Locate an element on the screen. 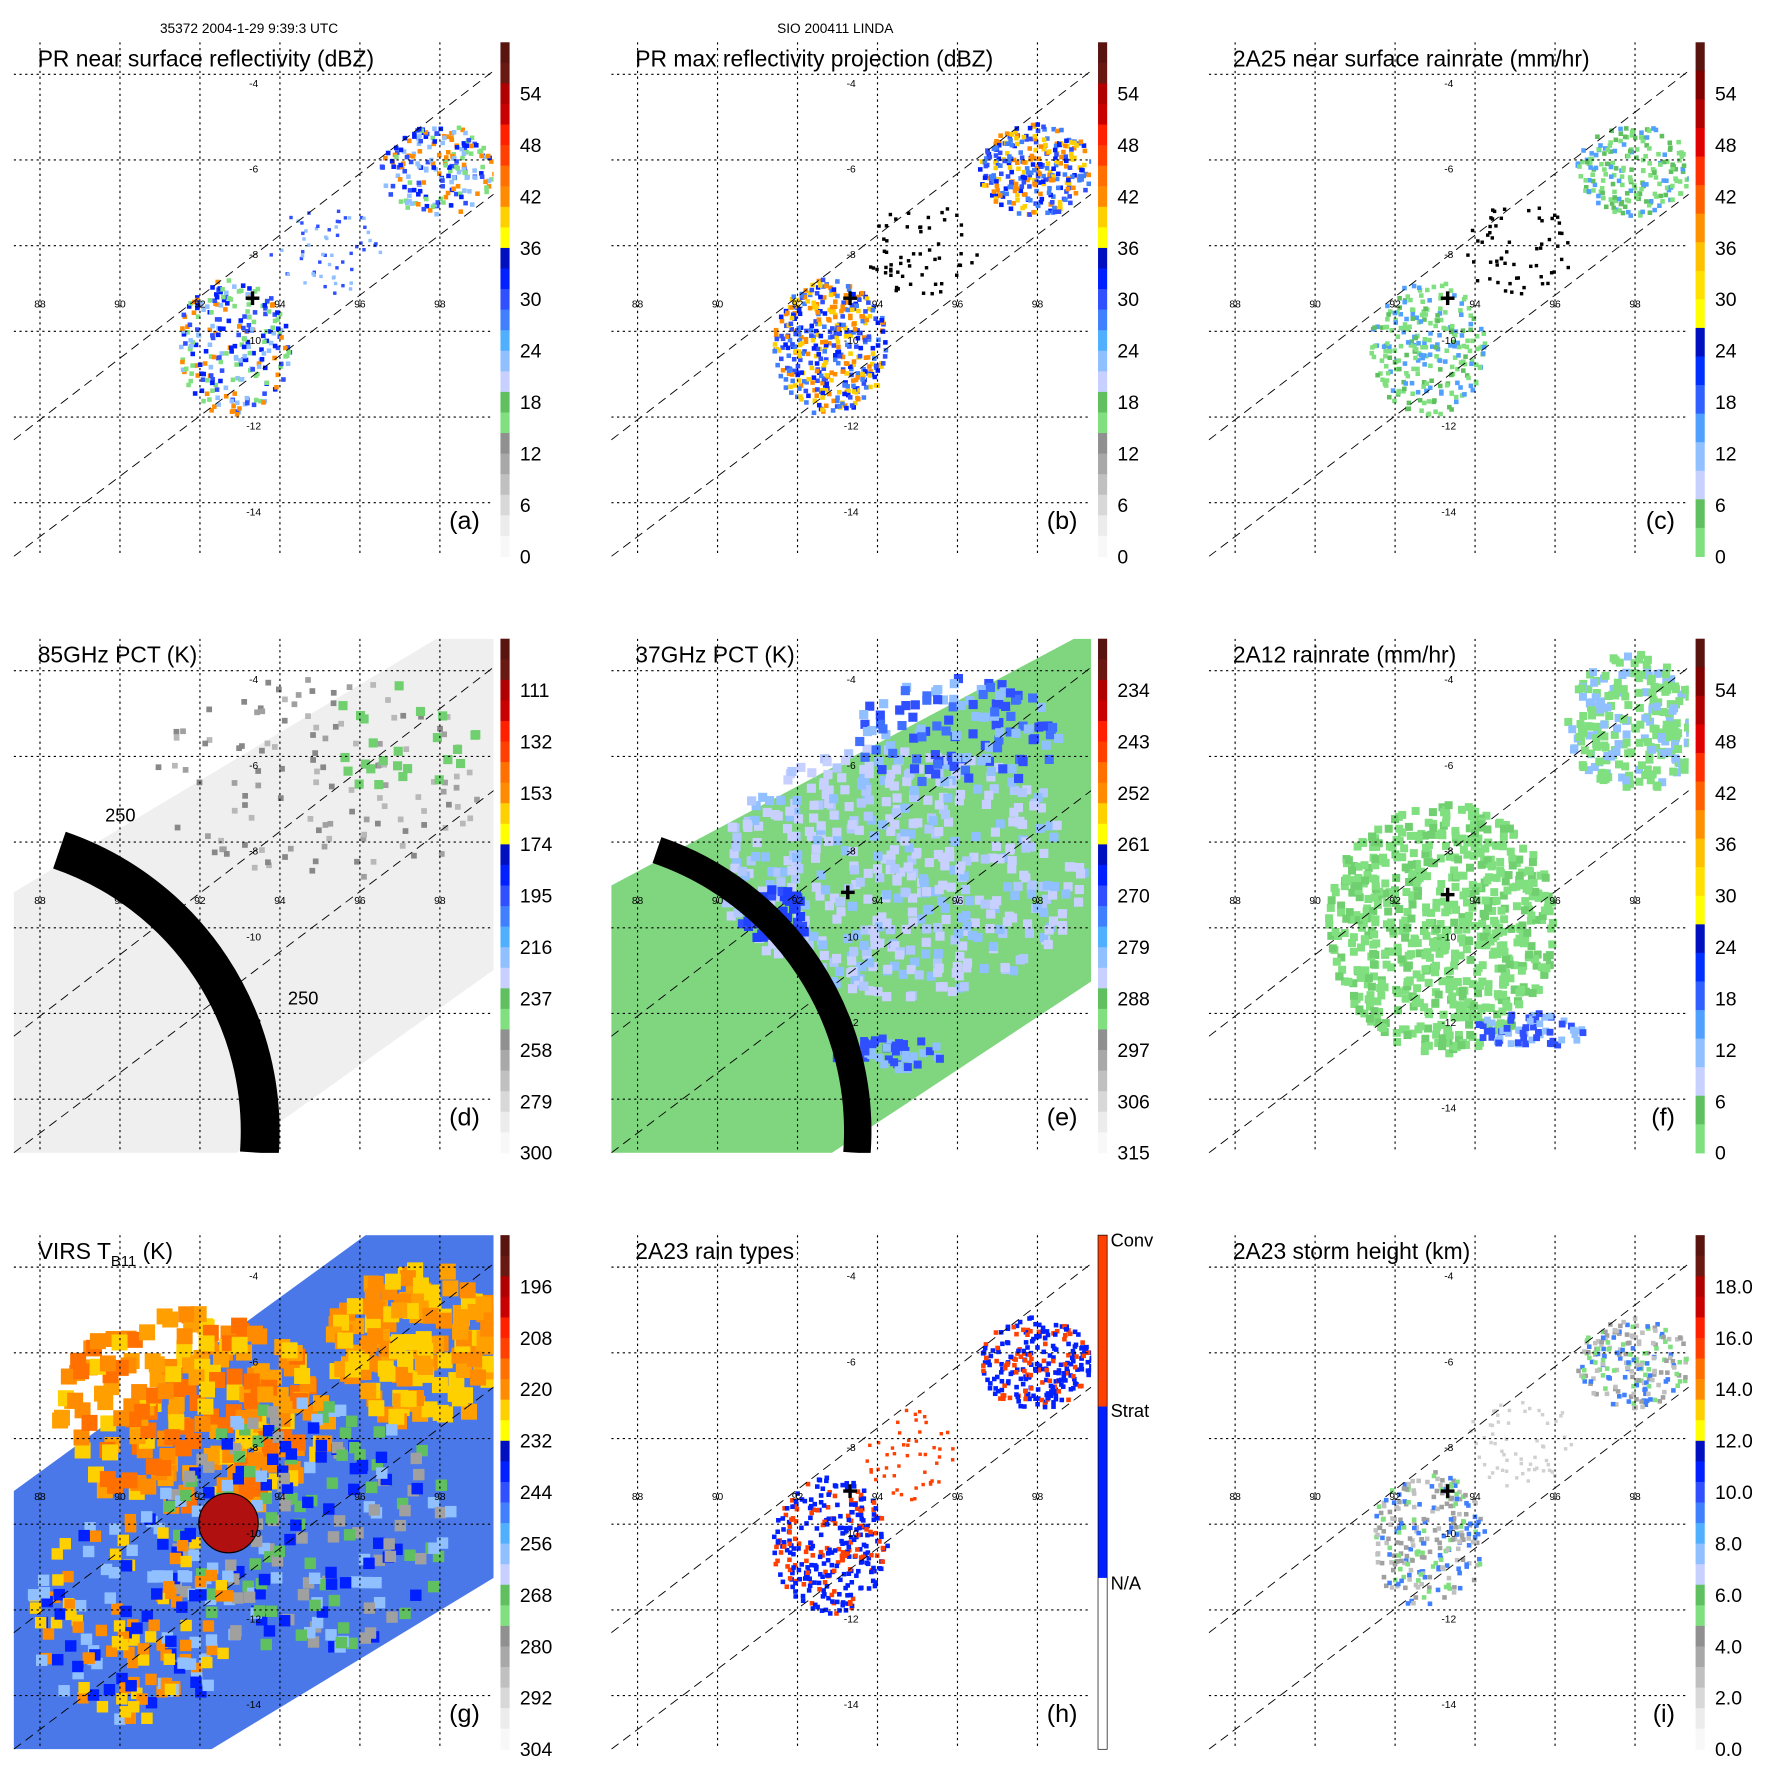  panel-title: VIRS TB11 (K) is located at coordinates (105, 1254).